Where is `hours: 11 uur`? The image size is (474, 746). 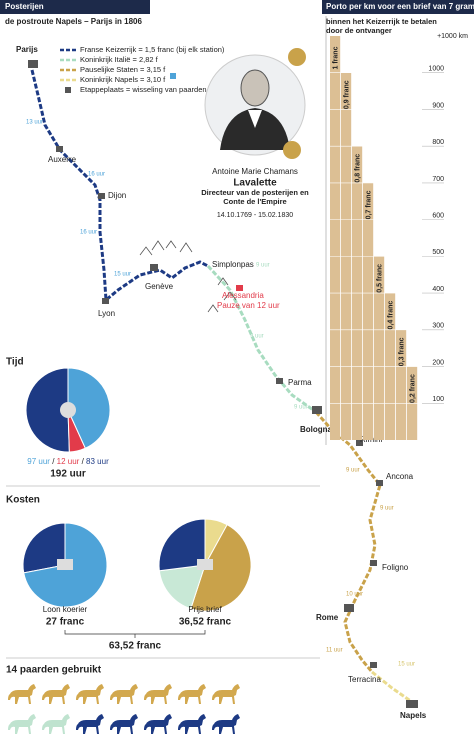
hours: 11 uur is located at coordinates (334, 651).